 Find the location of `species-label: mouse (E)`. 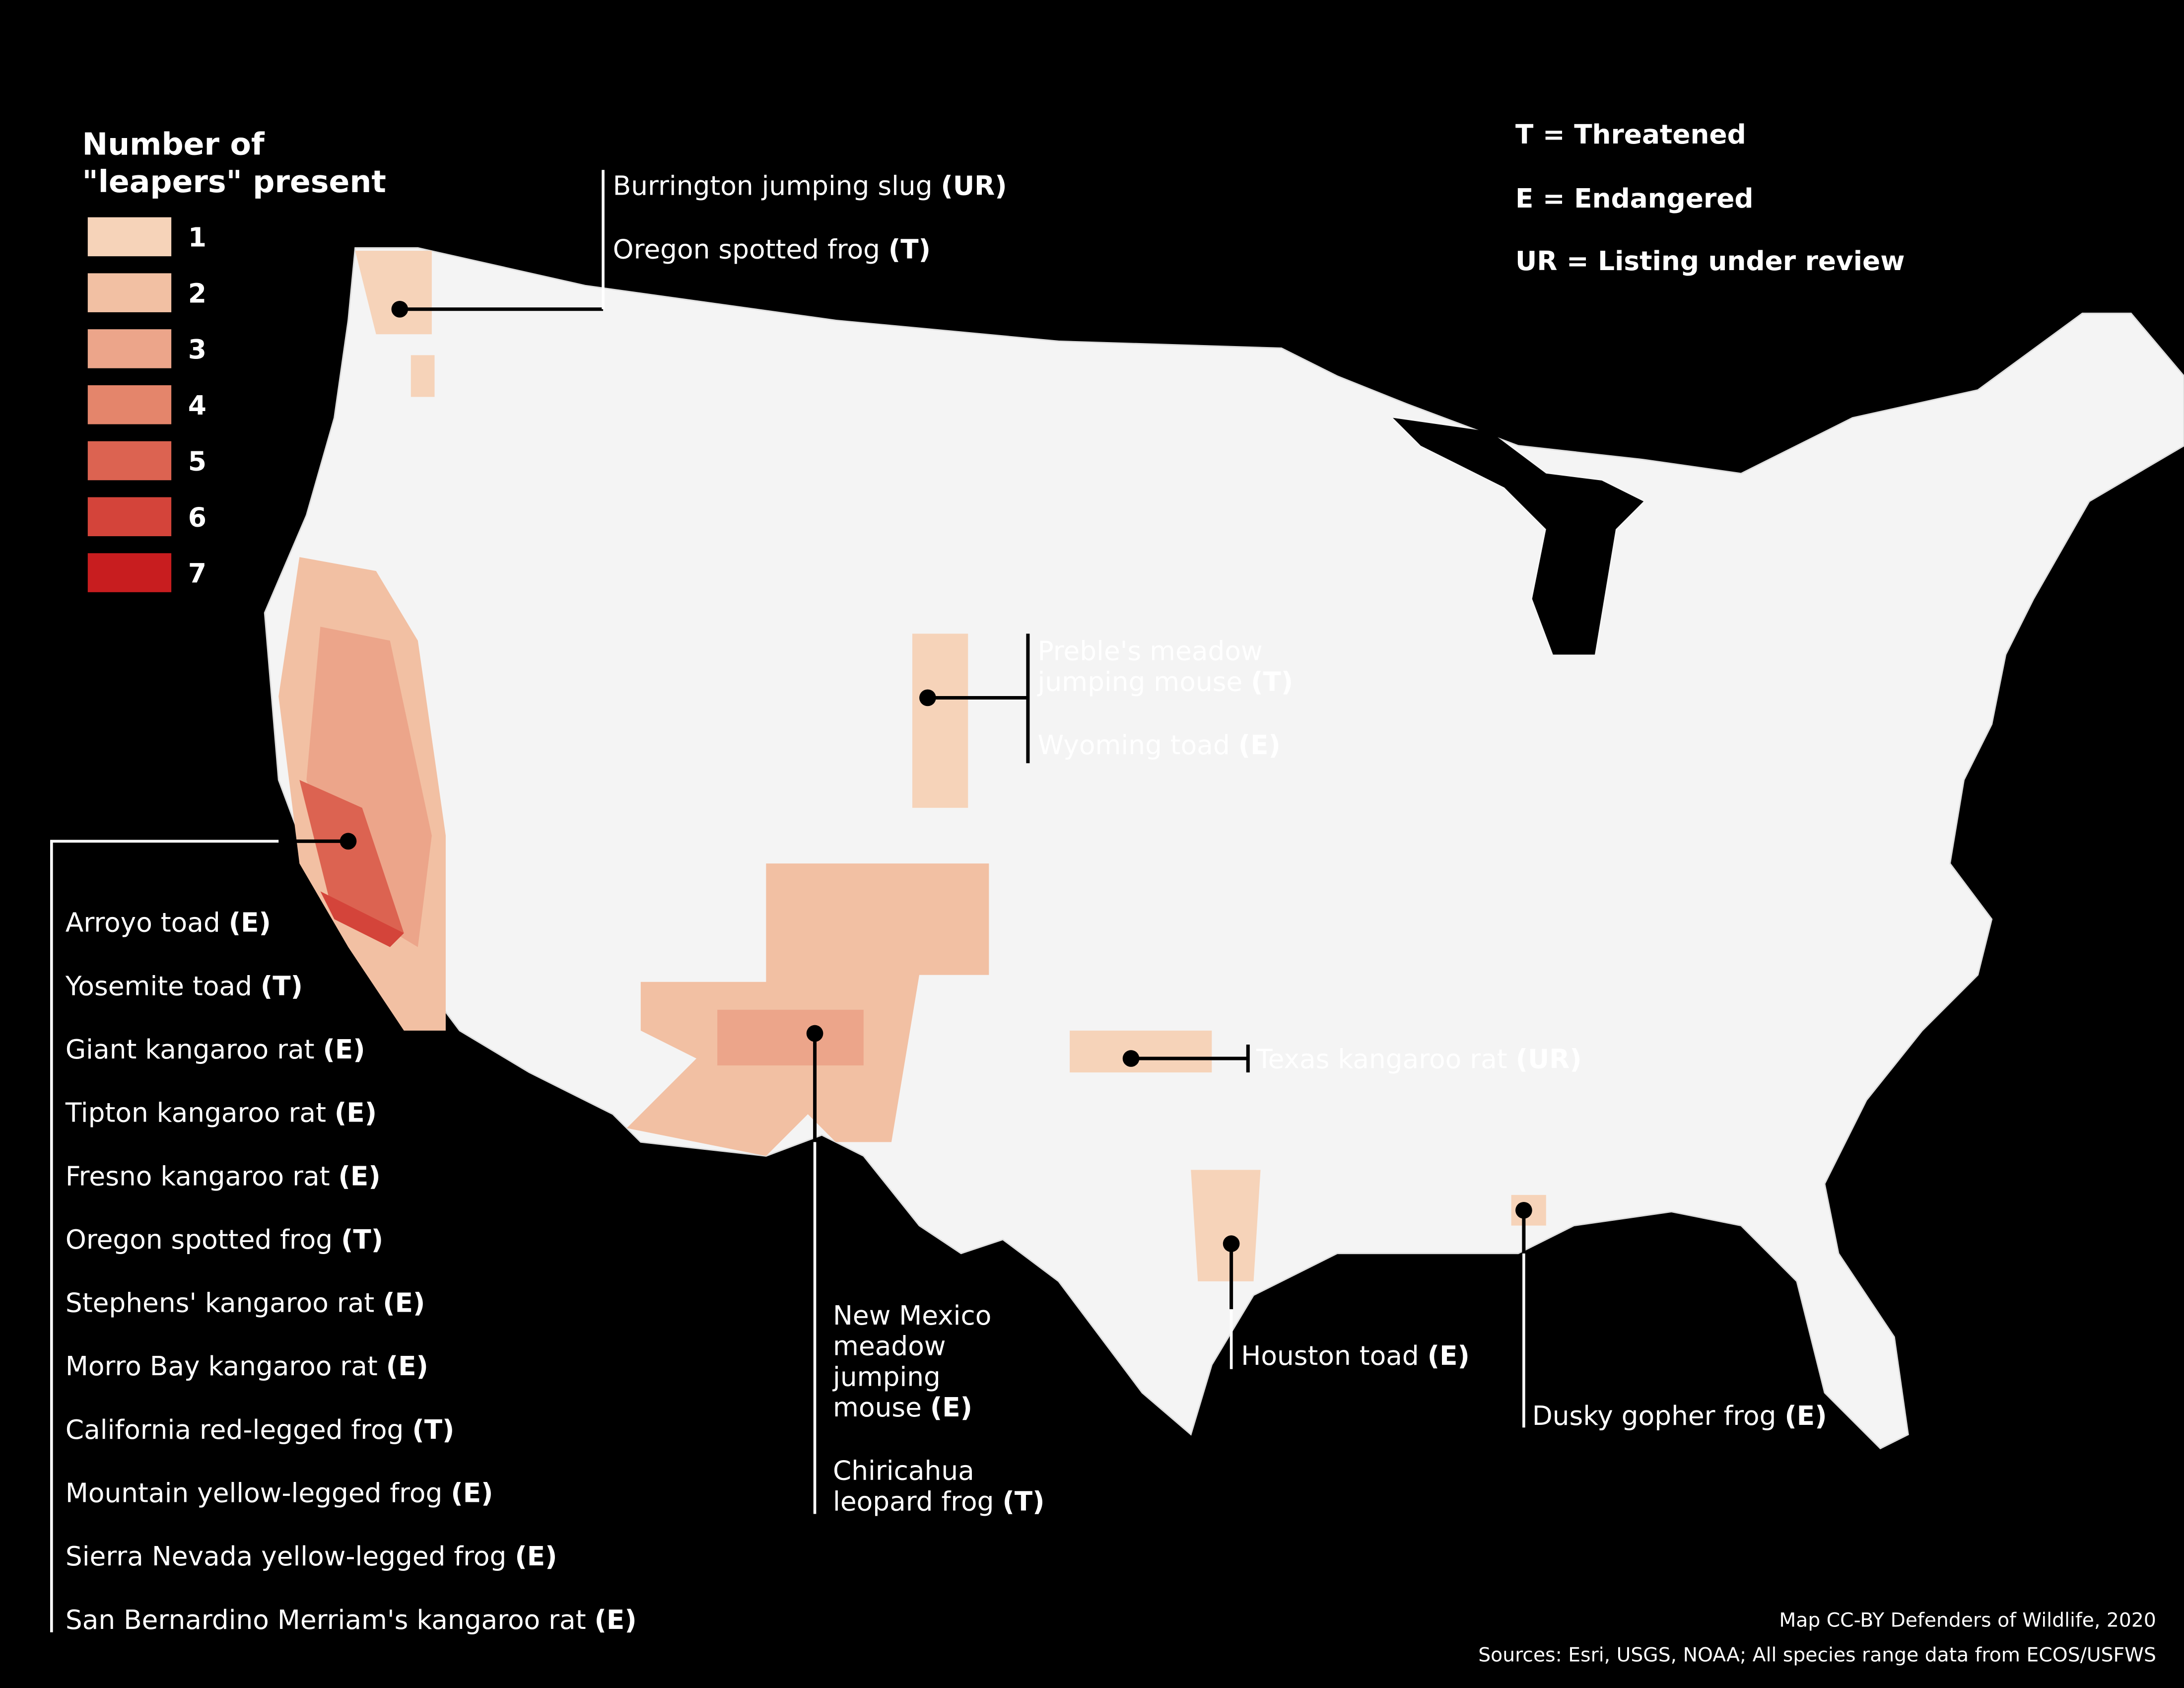

species-label: mouse (E) is located at coordinates (902, 1407).